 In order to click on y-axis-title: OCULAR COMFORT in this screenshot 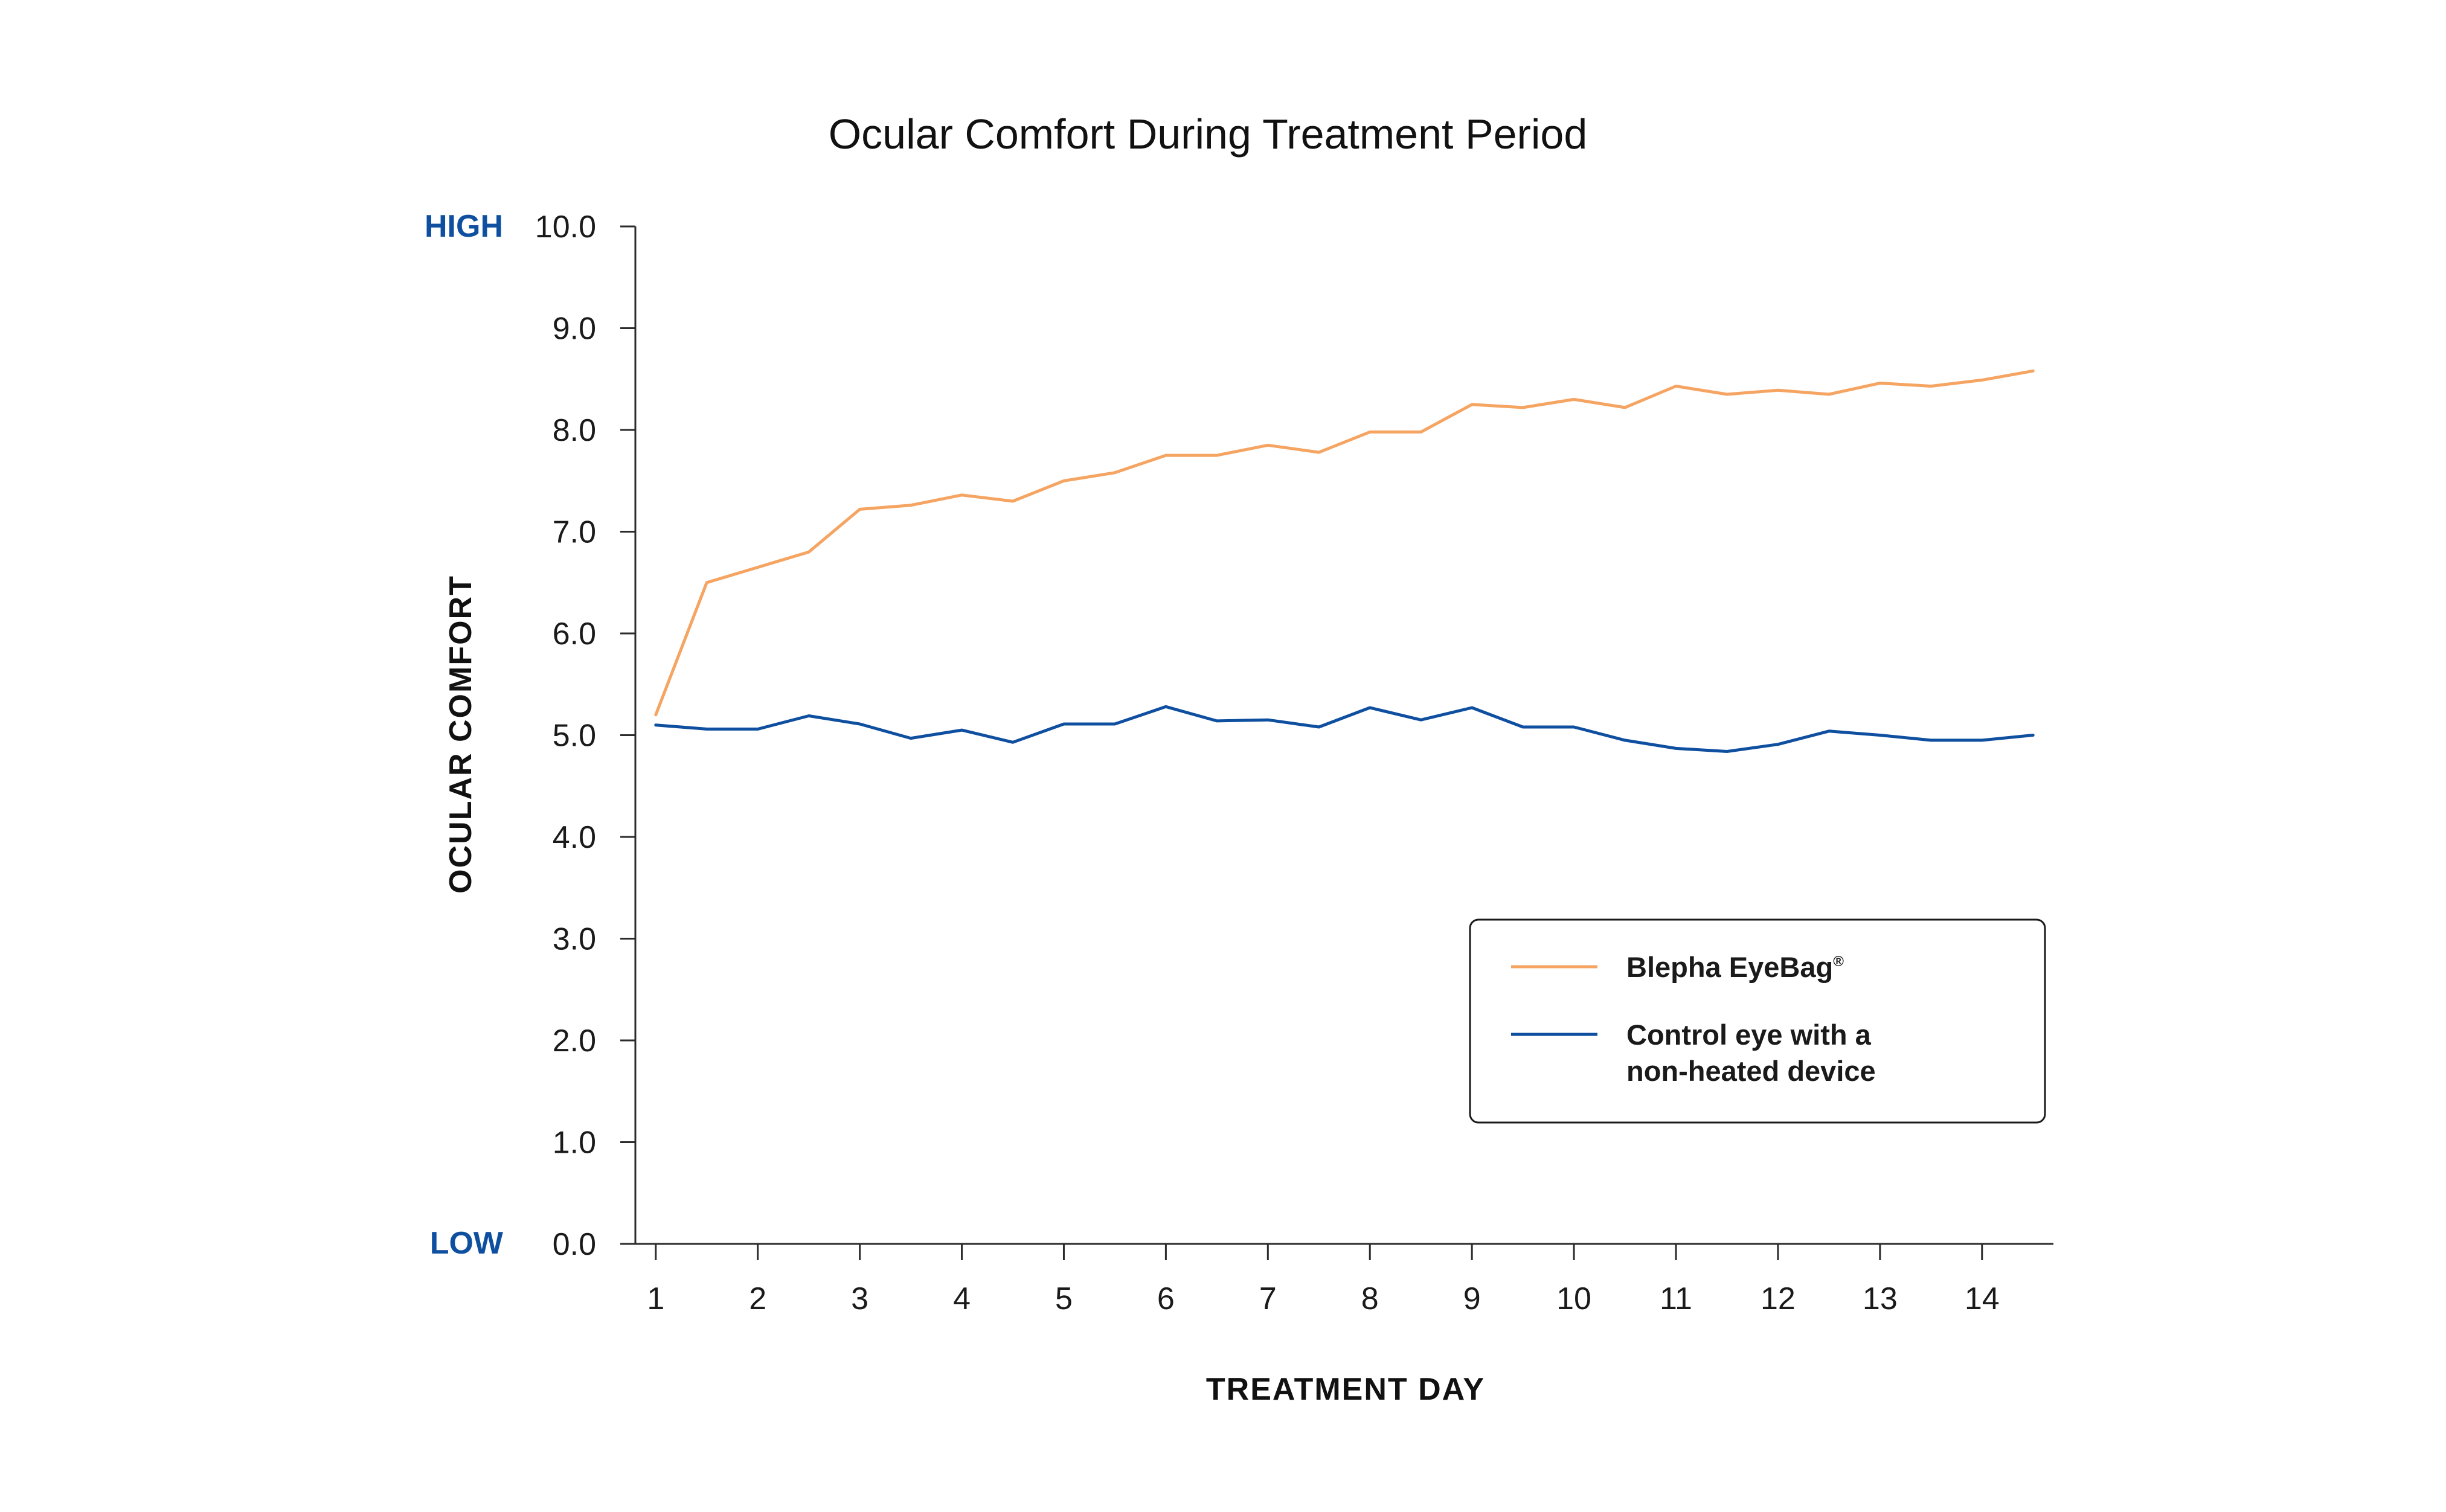, I will do `click(460, 734)`.